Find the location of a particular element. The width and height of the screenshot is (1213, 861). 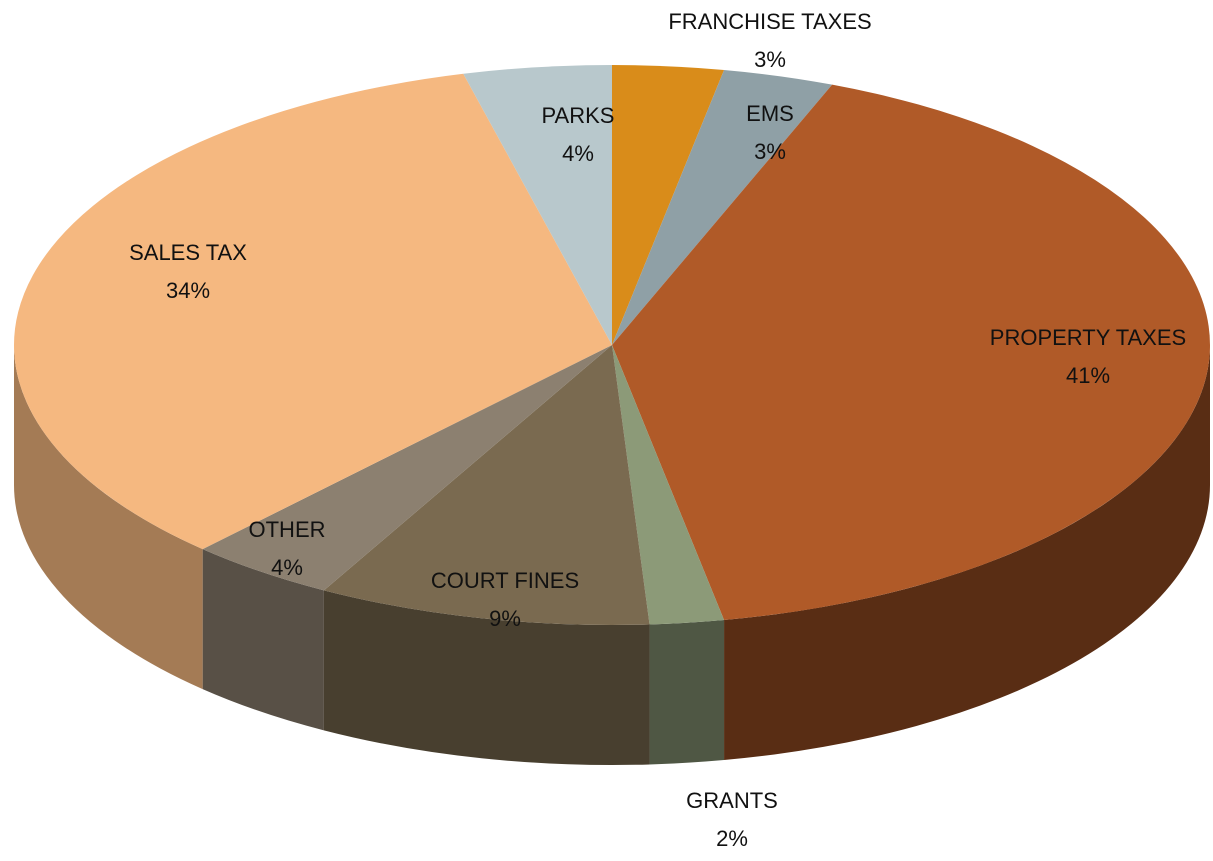

slice-label: SALES TAX is located at coordinates (188, 252).